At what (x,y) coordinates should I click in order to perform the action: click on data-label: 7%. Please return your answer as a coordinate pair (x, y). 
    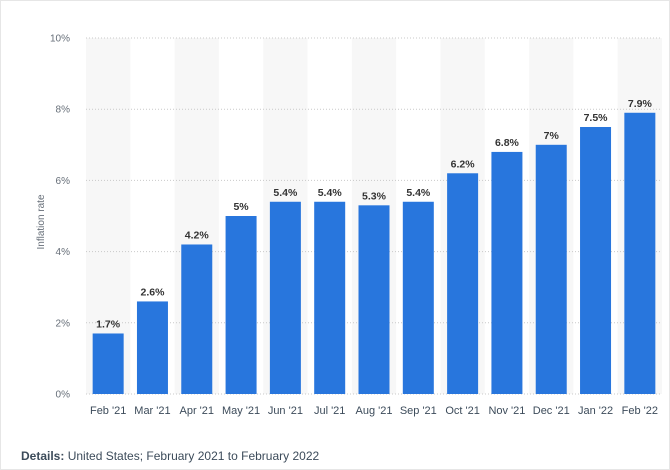
    Looking at the image, I should click on (552, 136).